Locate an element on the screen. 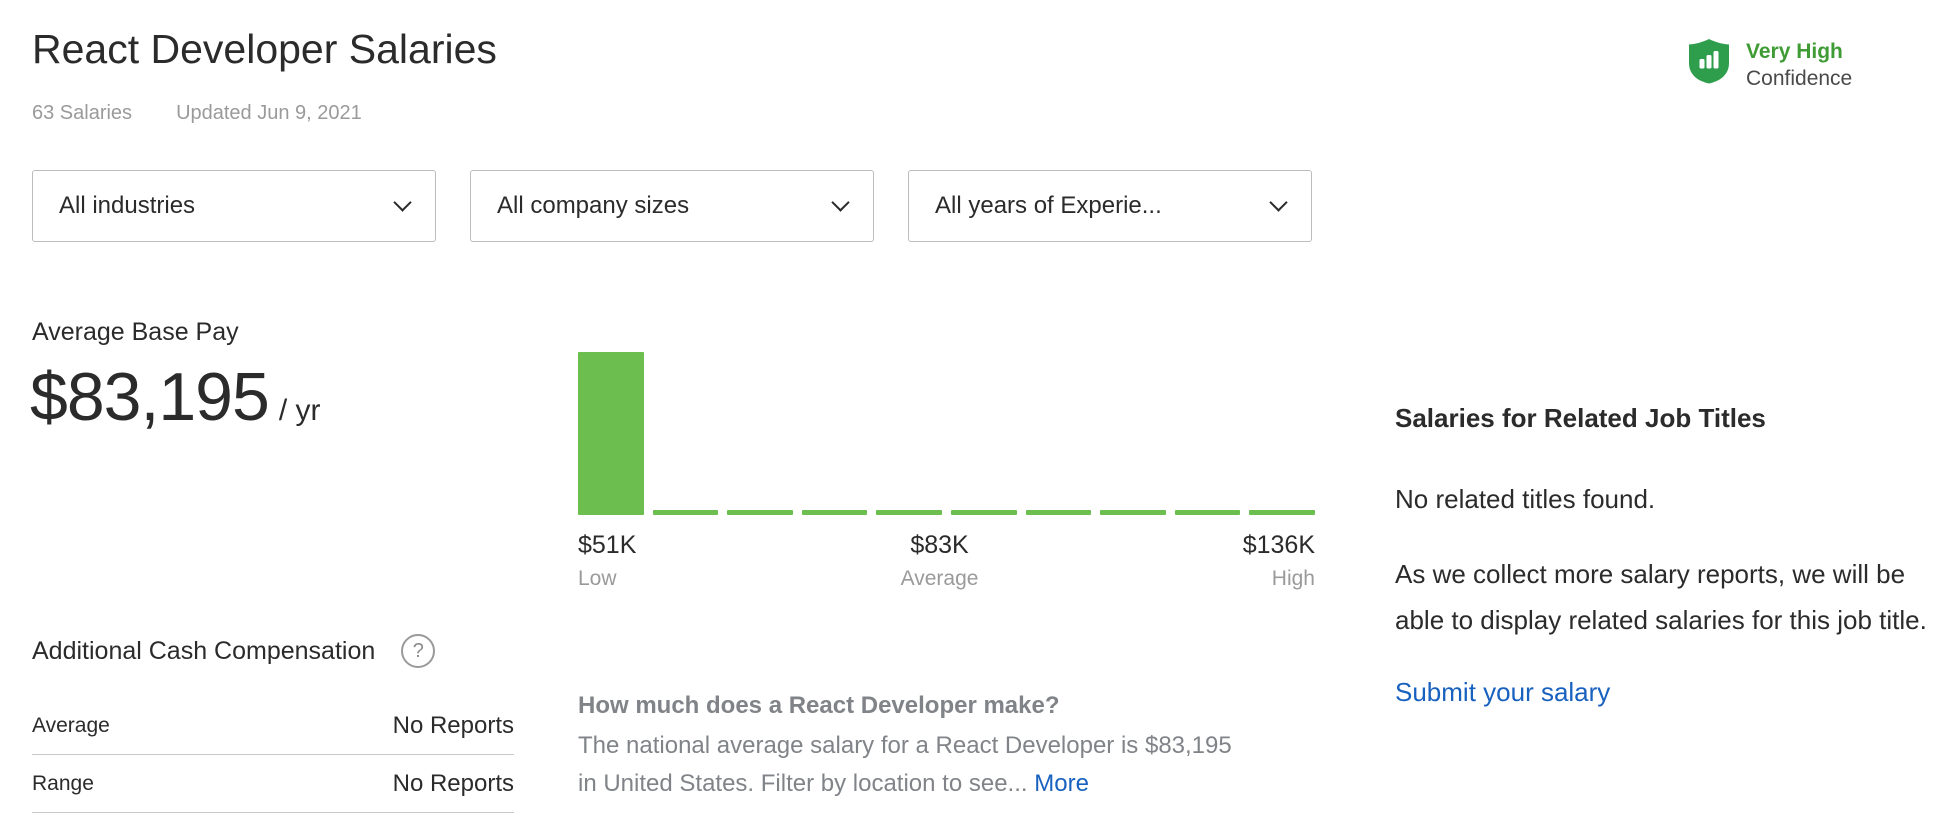 The width and height of the screenshot is (1954, 814). salary-count: 63 Salaries is located at coordinates (82, 113).